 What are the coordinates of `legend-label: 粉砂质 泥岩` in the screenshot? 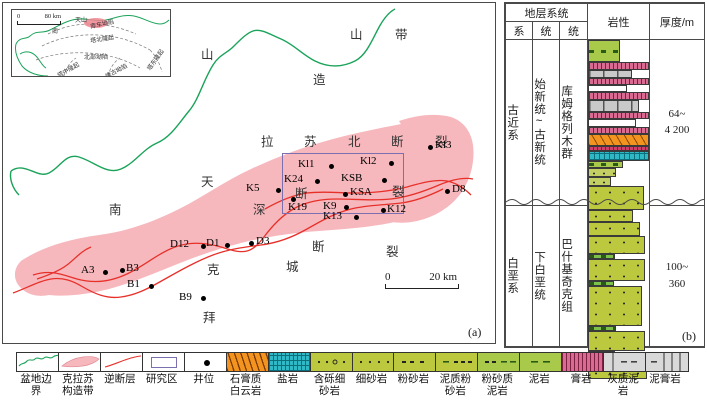 It's located at (497, 385).